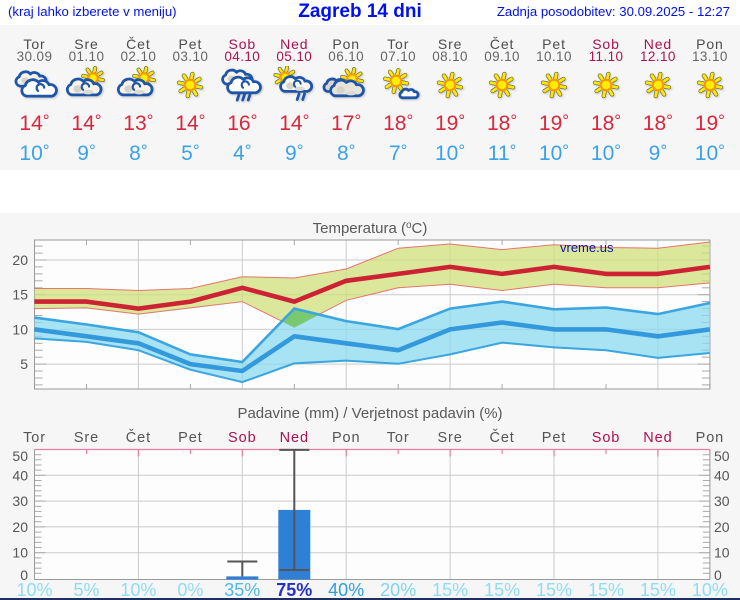 The height and width of the screenshot is (600, 740). What do you see at coordinates (20, 295) in the screenshot?
I see `svg-text: 15` at bounding box center [20, 295].